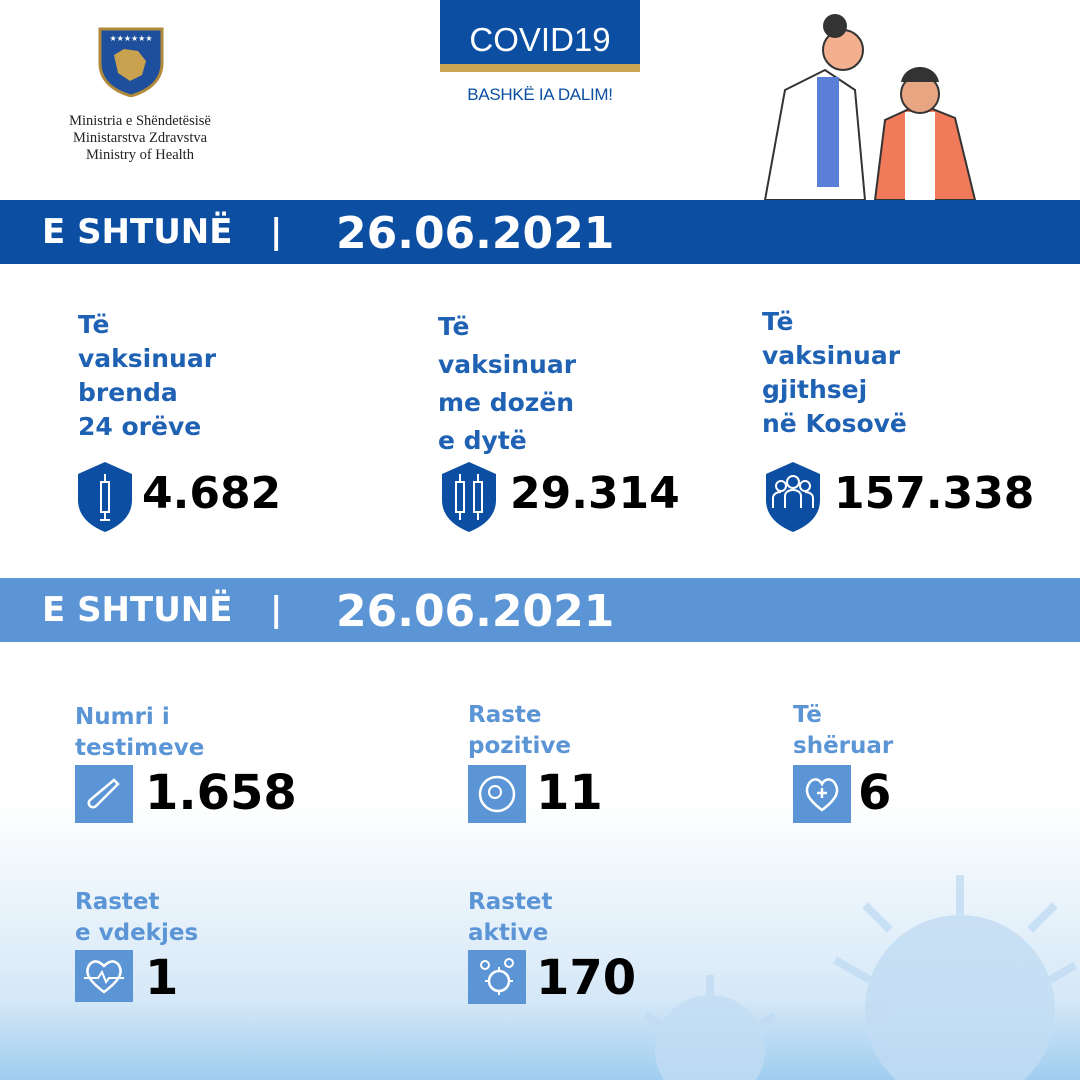 Image resolution: width=1080 pixels, height=1080 pixels. What do you see at coordinates (105, 497) in the screenshot?
I see `syringe-shield-icon` at bounding box center [105, 497].